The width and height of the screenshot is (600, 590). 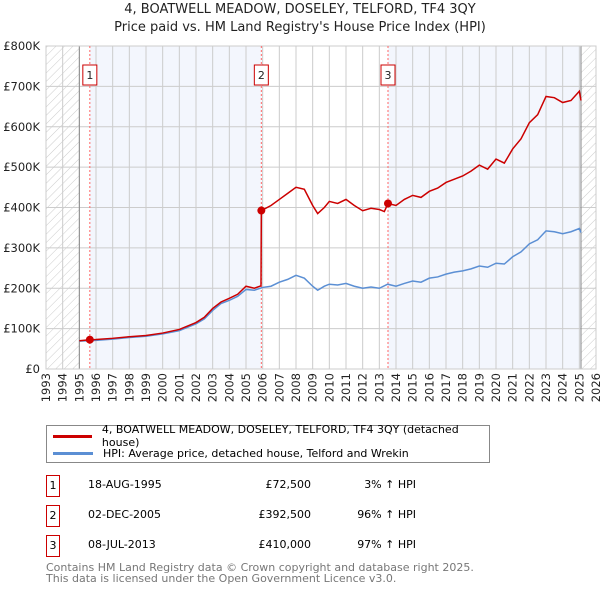 I want to click on x-tick-label: 1995, so click(x=79, y=387).